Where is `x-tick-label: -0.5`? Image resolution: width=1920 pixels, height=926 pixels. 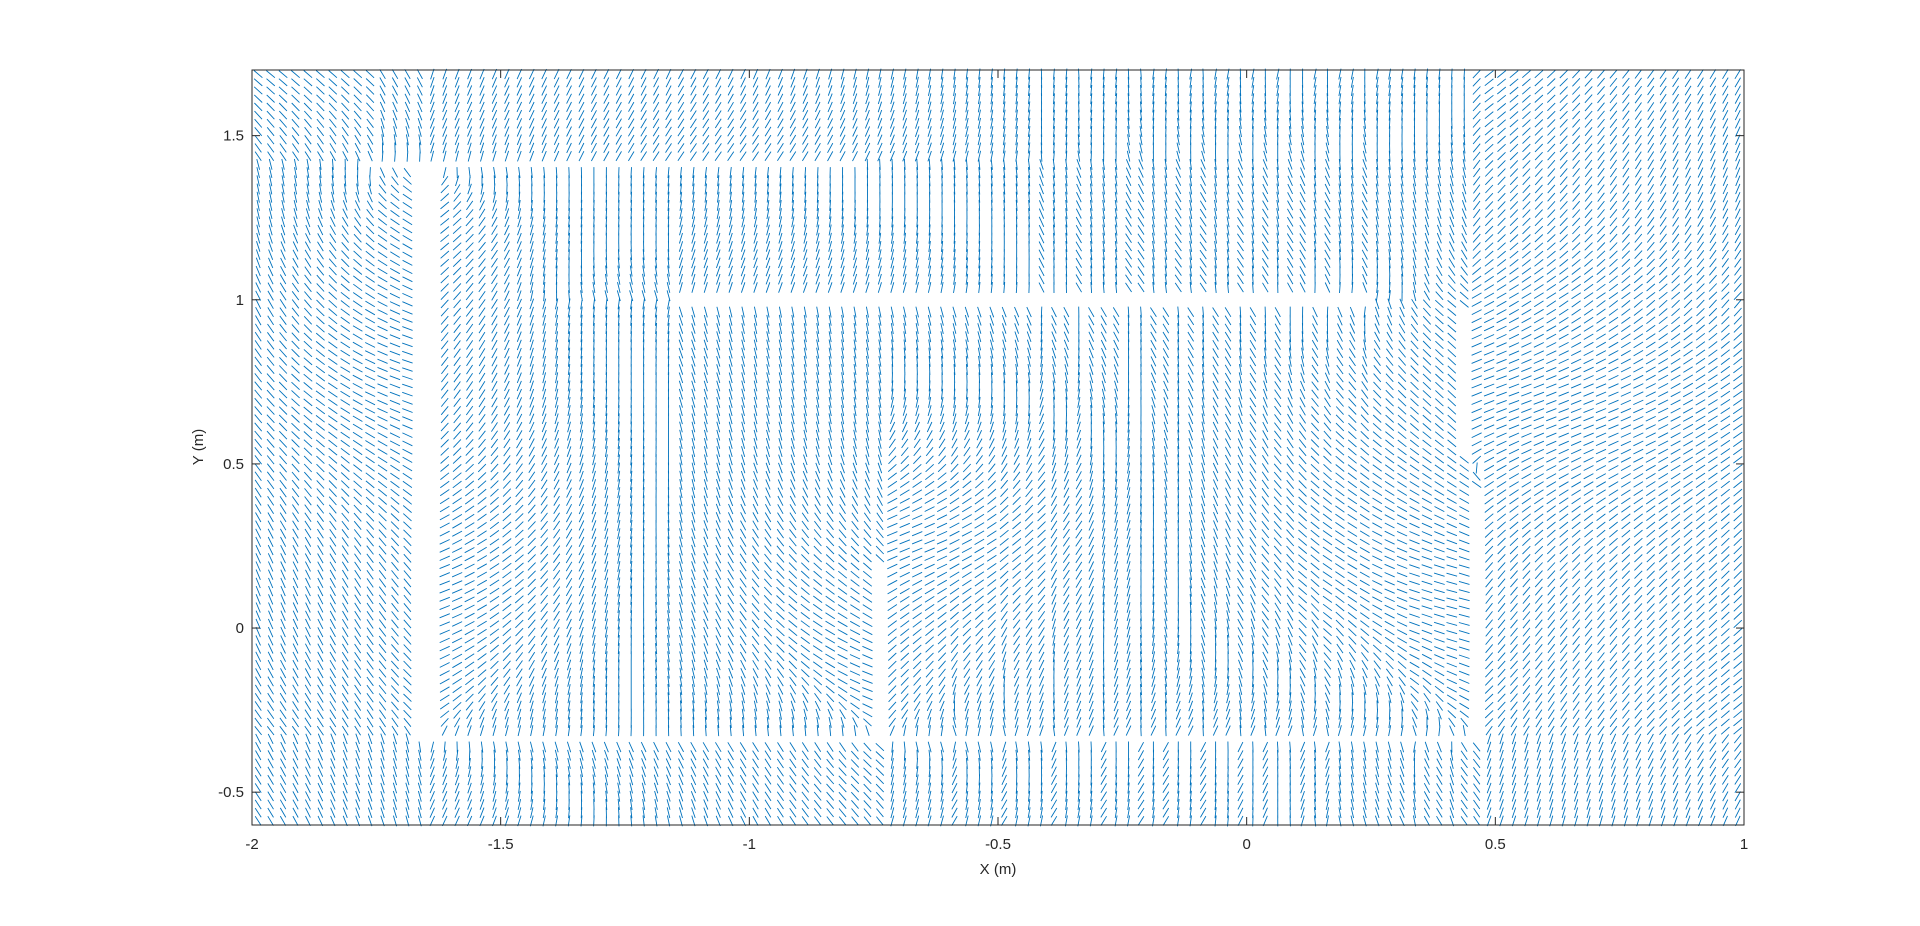 x-tick-label: -0.5 is located at coordinates (998, 844).